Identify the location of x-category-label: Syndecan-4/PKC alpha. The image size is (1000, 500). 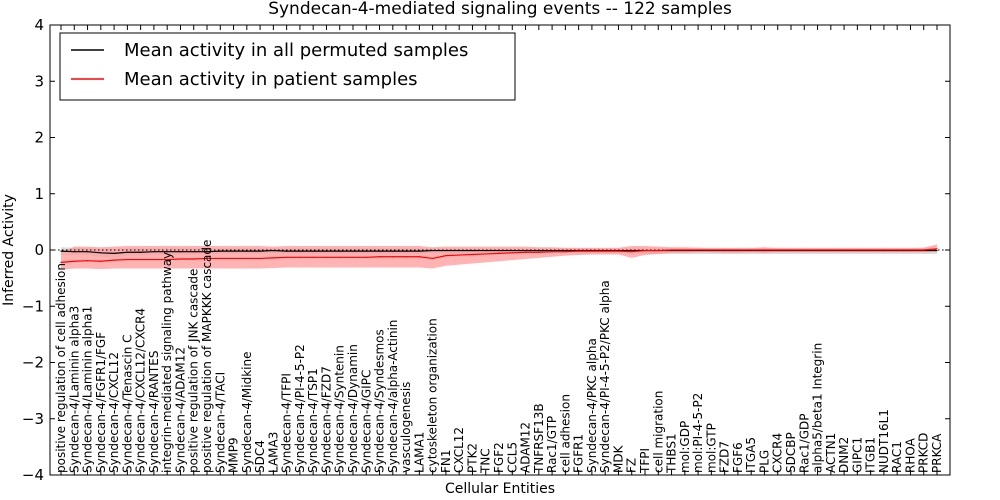
(592, 405).